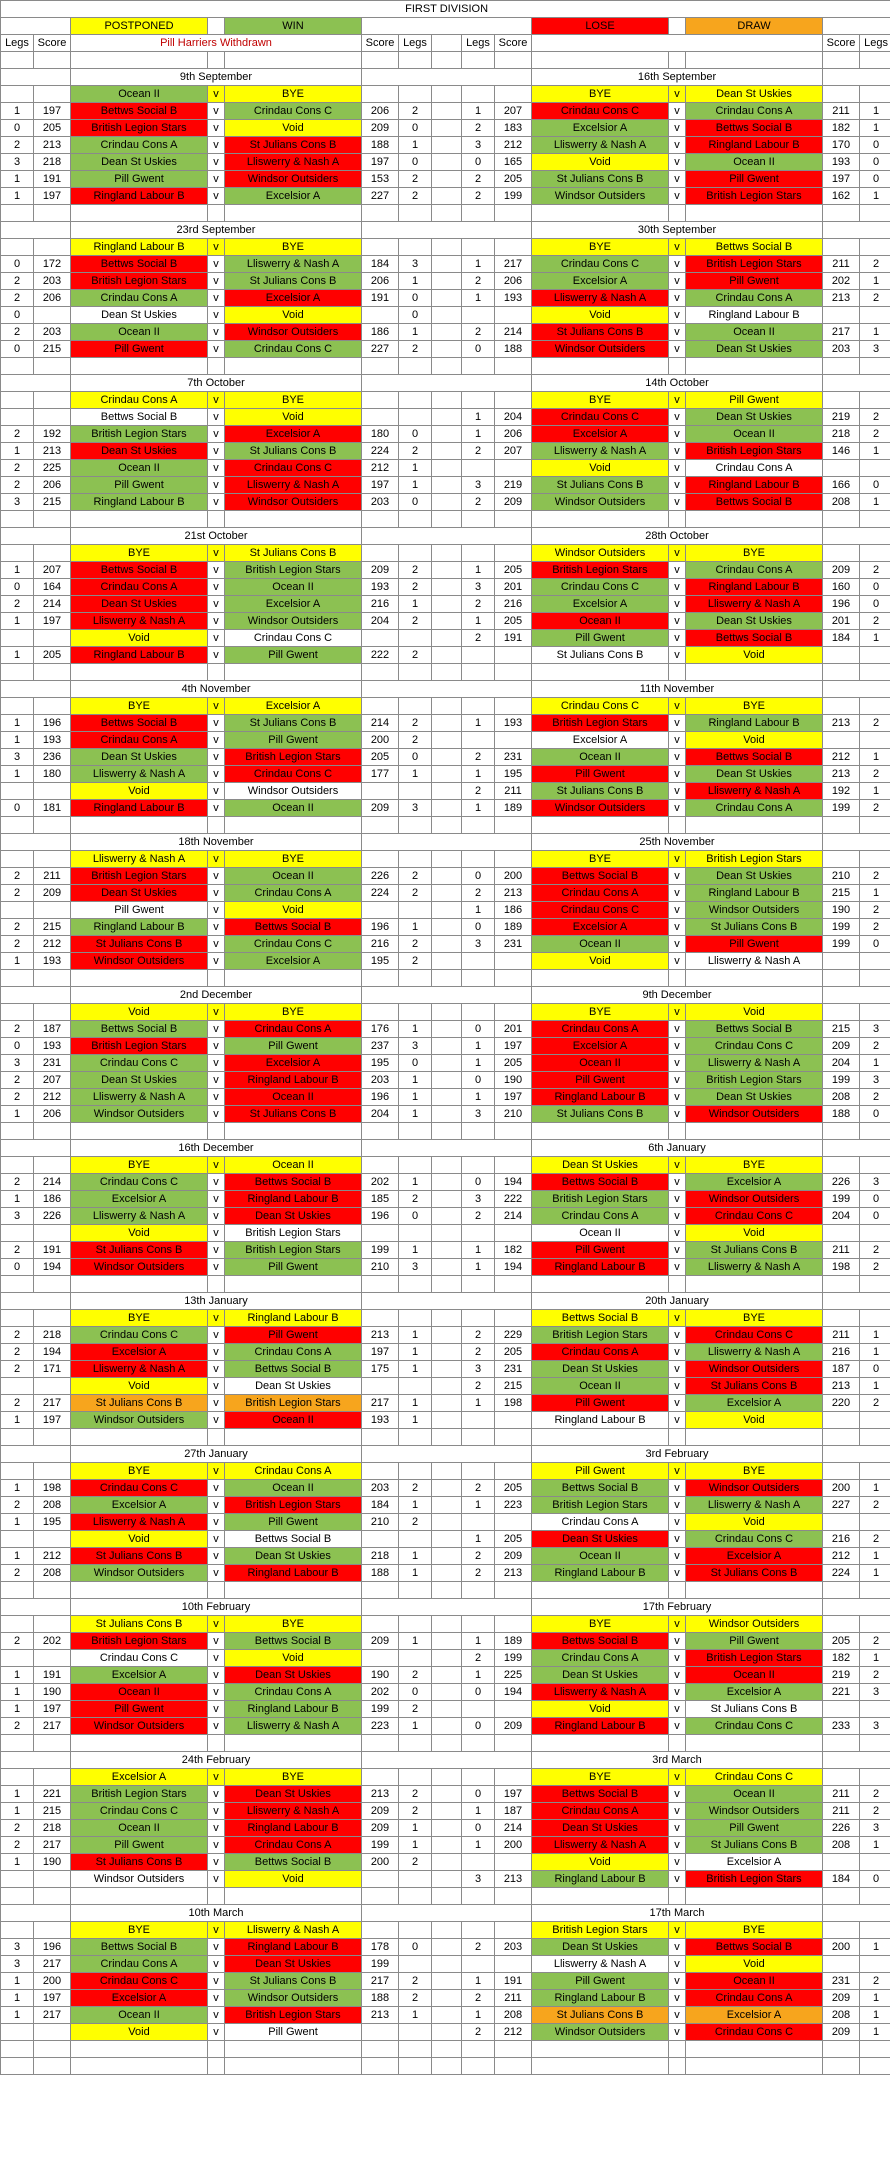  Describe the element at coordinates (293, 1182) in the screenshot. I see `away-team: Bettws Social B` at that location.